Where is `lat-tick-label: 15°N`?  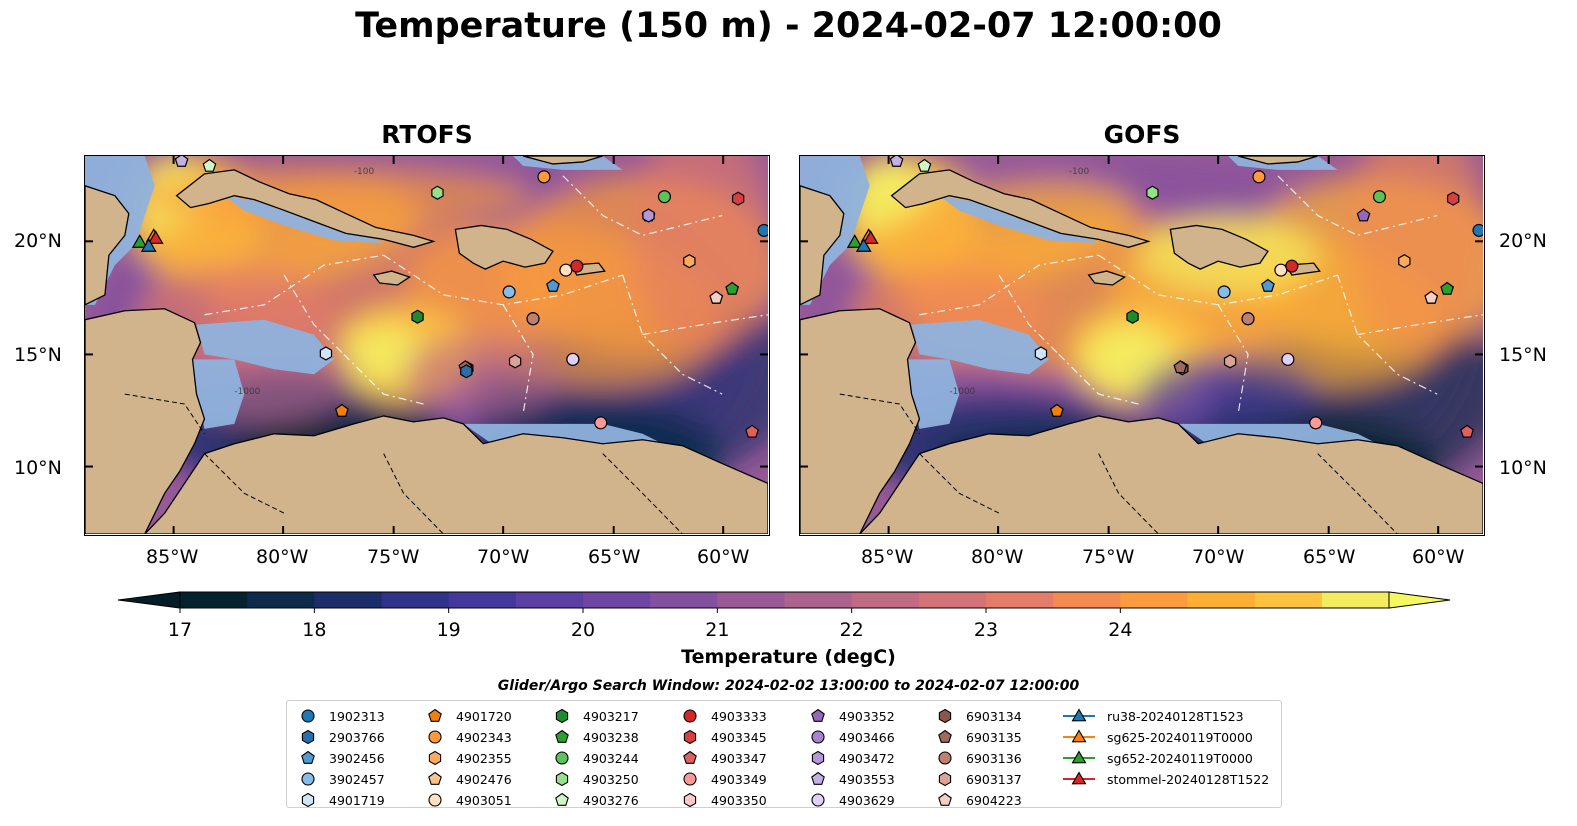
lat-tick-label: 15°N is located at coordinates (38, 355).